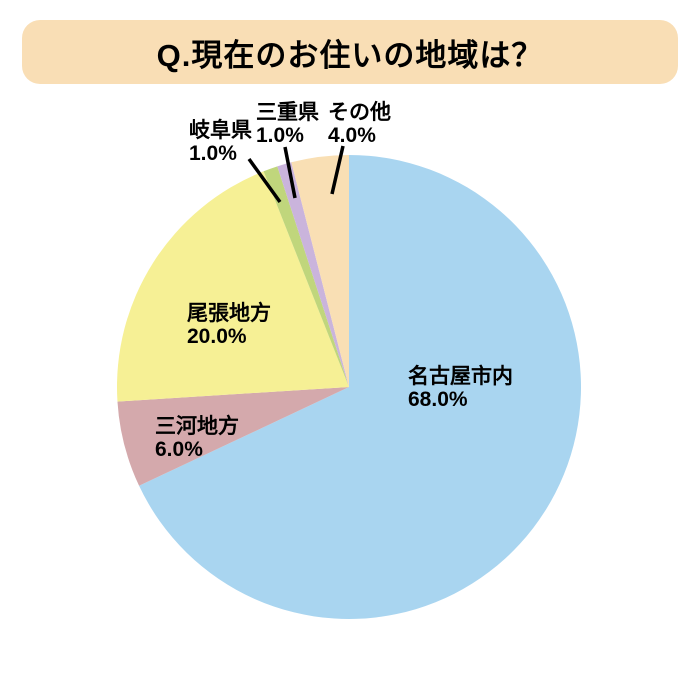  I want to click on leader-line-mie, so click(290, 172).